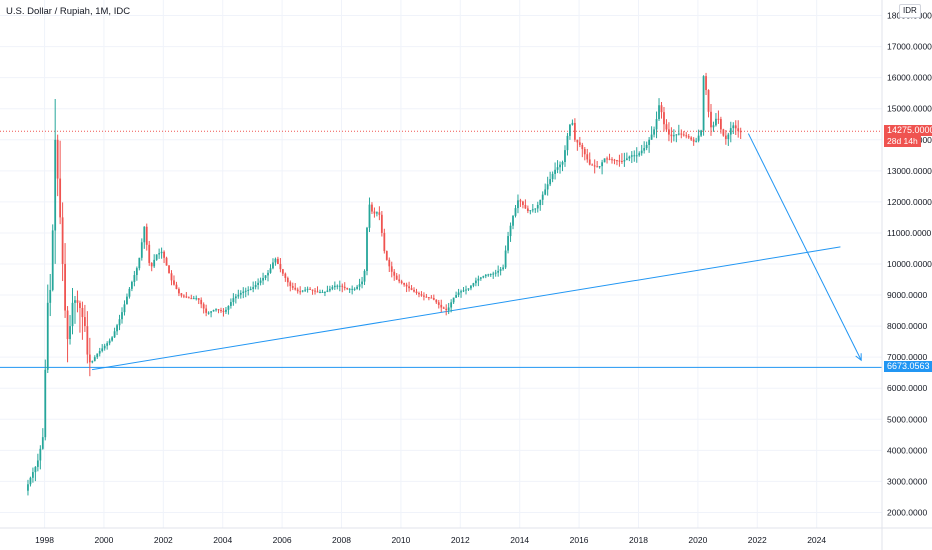  I want to click on x-tick-label: 1998, so click(44, 540).